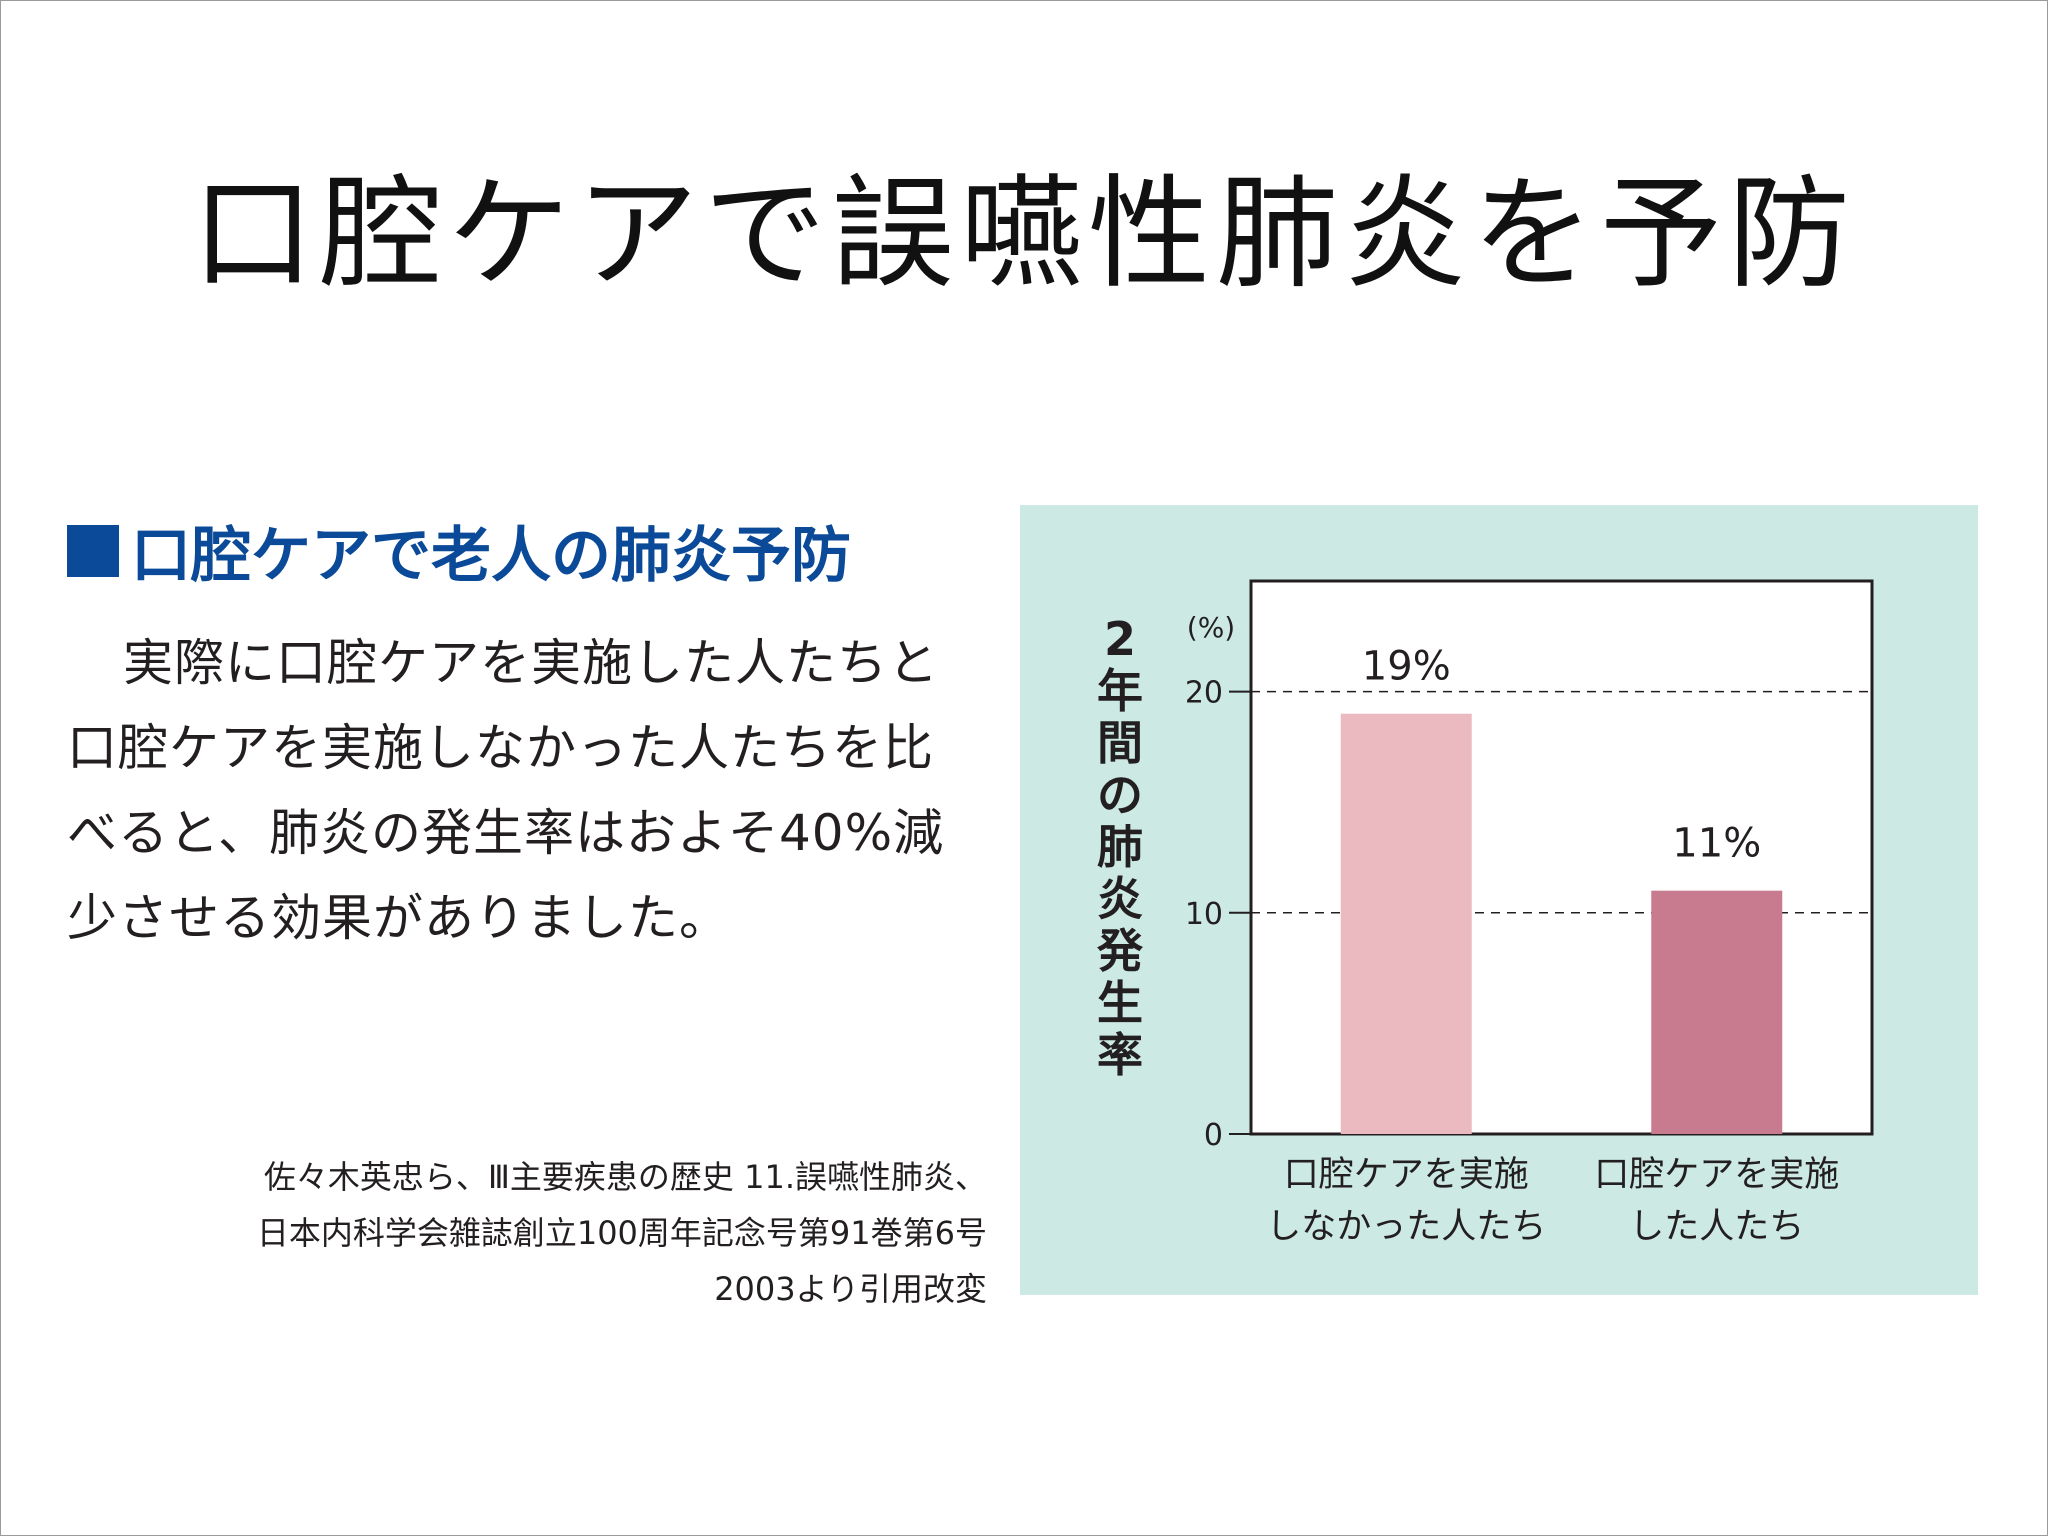 This screenshot has width=2048, height=1536. I want to click on citation-line-2: 日本内科学会雑誌創立100周年記念号第91巻第6号, so click(621, 1233).